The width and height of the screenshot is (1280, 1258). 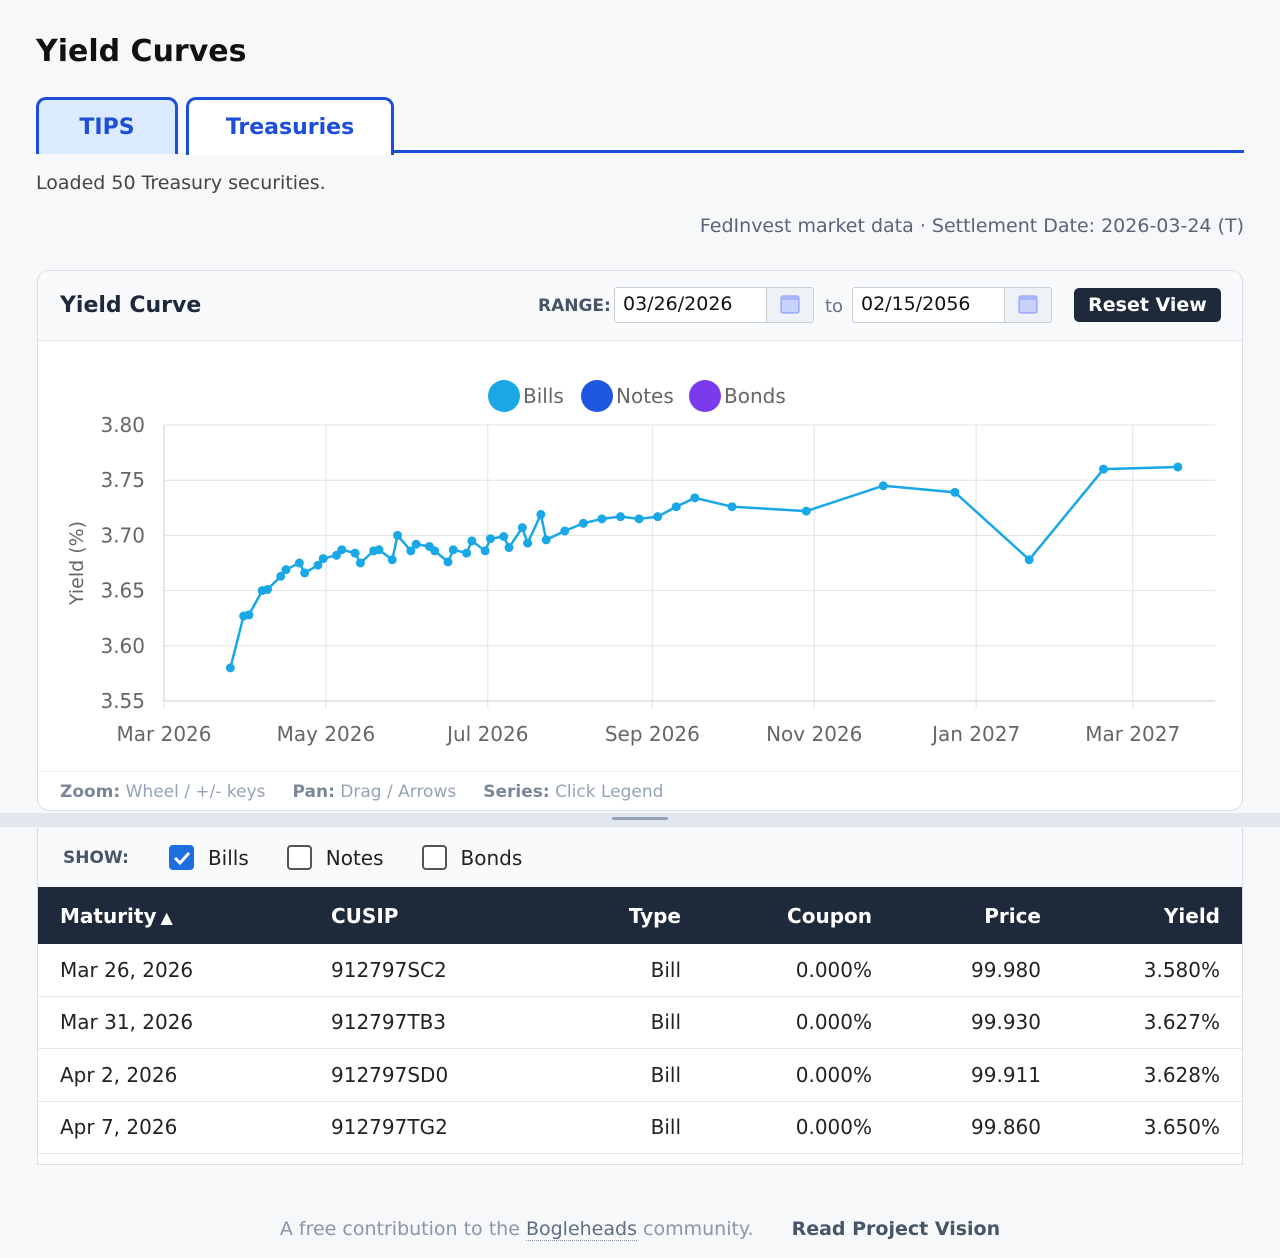 What do you see at coordinates (1181, 969) in the screenshot?
I see `table-cell: 3.580%` at bounding box center [1181, 969].